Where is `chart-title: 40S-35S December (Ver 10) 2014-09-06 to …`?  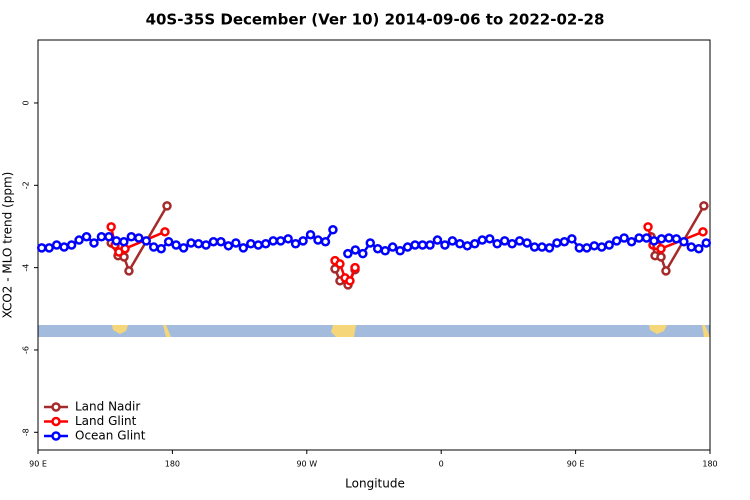 chart-title: 40S-35S December (Ver 10) 2014-09-06 to … is located at coordinates (375, 20).